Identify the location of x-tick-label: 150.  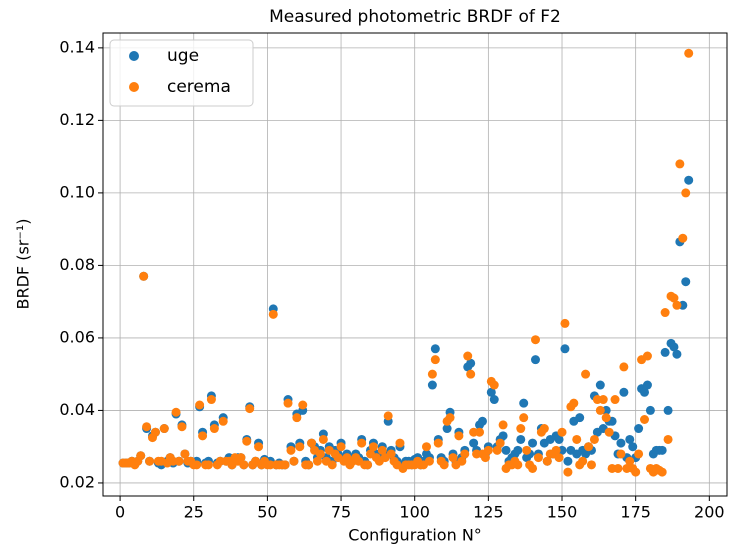
(562, 512).